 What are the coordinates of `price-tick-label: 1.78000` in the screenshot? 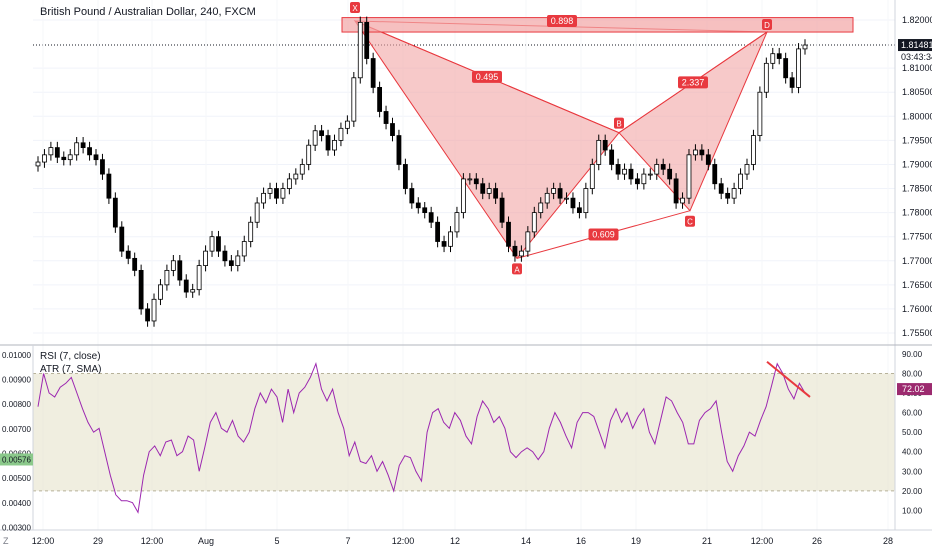 It's located at (917, 213).